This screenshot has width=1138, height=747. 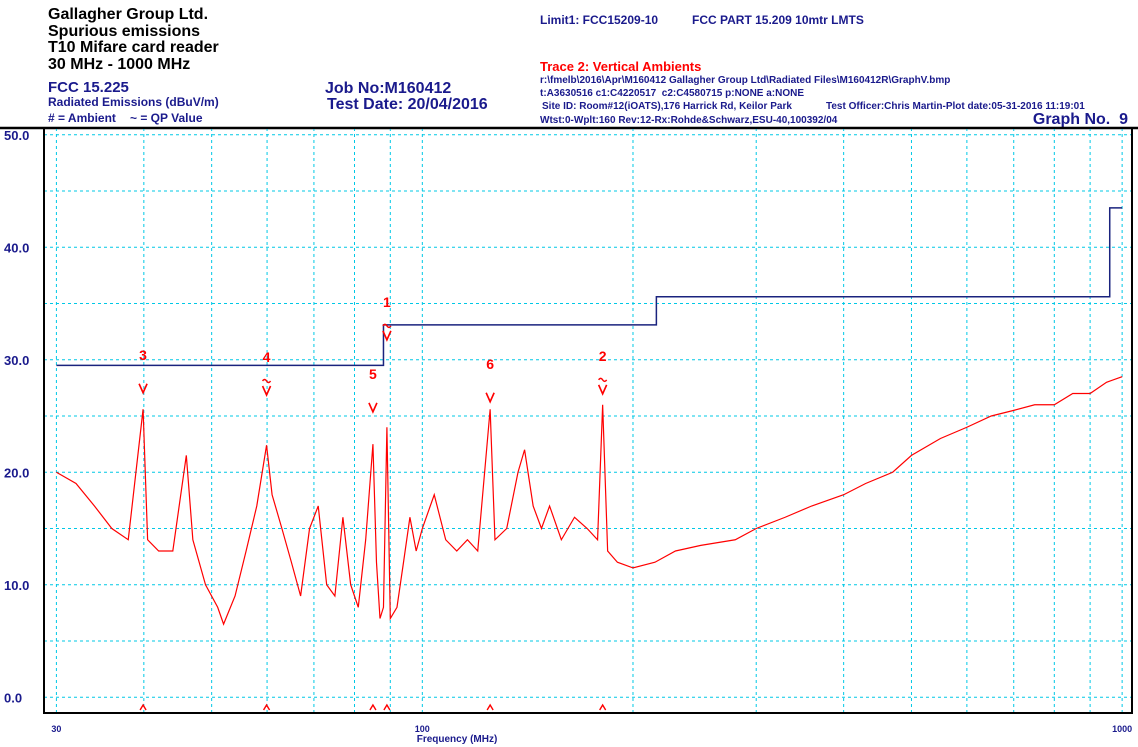 What do you see at coordinates (778, 20) in the screenshot?
I see `limit-name: FCC PART 15.209 10mtr LMTS` at bounding box center [778, 20].